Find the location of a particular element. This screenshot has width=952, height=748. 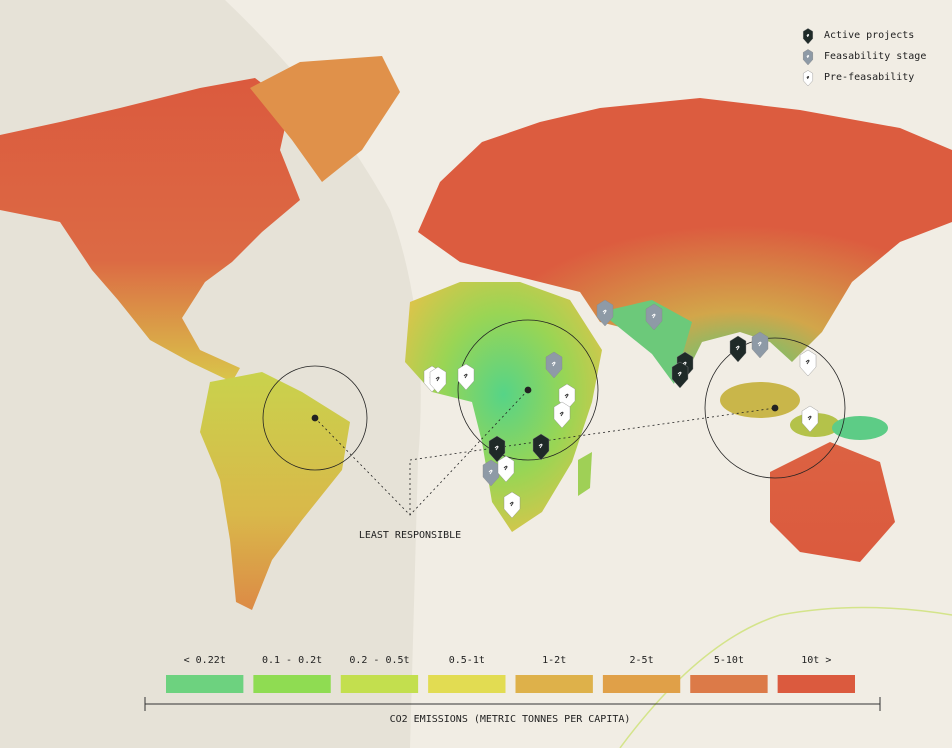

scale-label: 0.1 - 0.2t is located at coordinates (292, 660).